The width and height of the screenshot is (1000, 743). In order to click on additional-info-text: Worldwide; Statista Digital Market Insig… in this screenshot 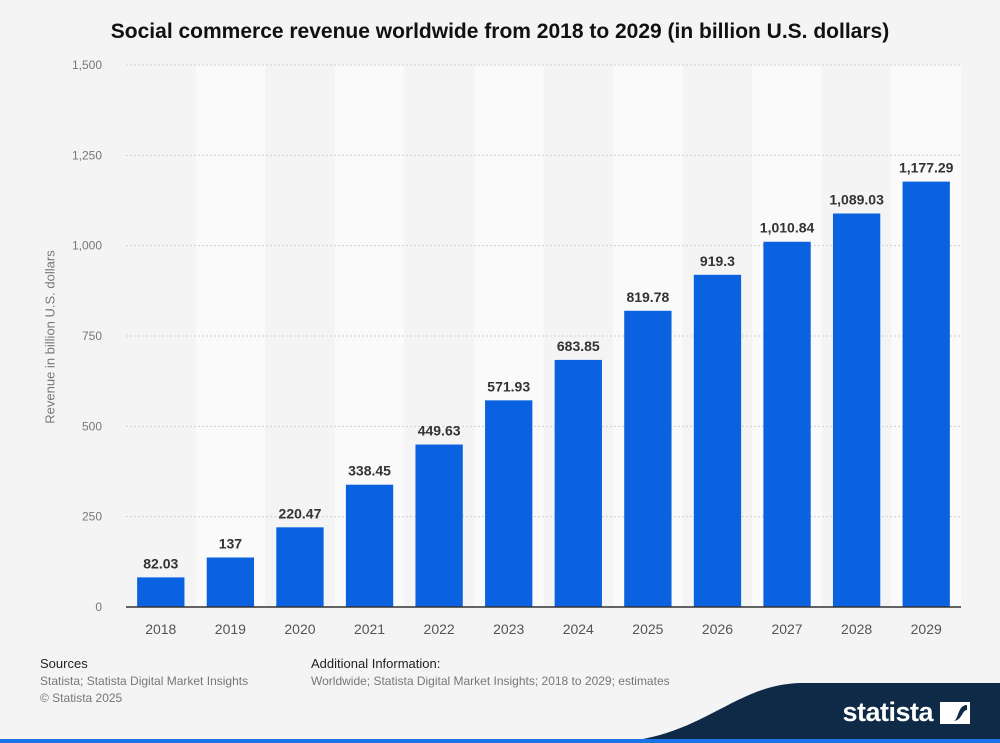, I will do `click(490, 681)`.